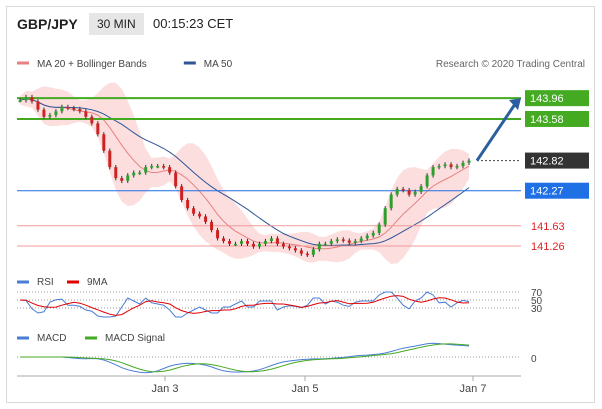 Image resolution: width=602 pixels, height=409 pixels. What do you see at coordinates (51, 338) in the screenshot?
I see `macd-legend-label: MACD` at bounding box center [51, 338].